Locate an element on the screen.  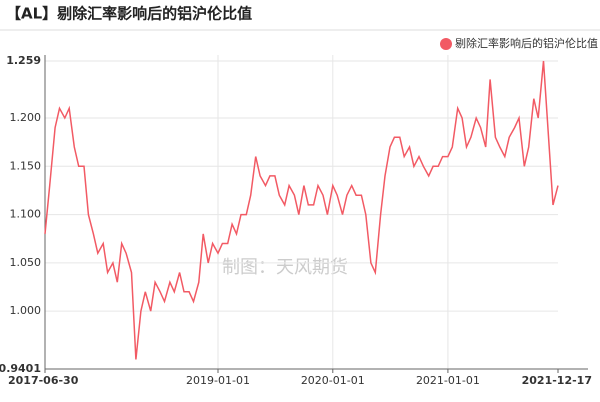
y-tick-label: 1.050 is located at coordinates (26, 262).